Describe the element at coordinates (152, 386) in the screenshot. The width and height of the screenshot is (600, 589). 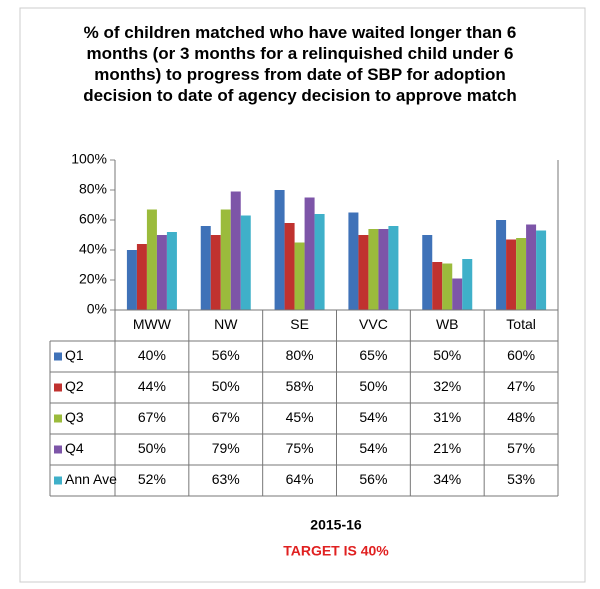
I see `table-value: 44%` at that location.